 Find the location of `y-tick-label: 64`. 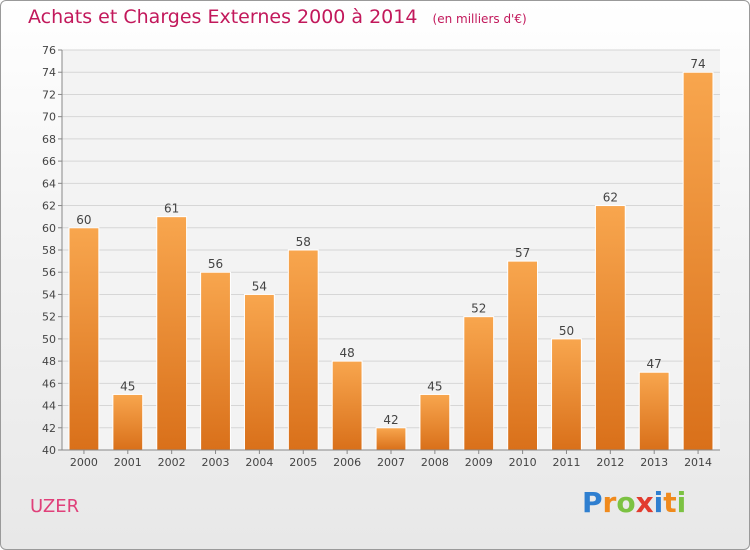

y-tick-label: 64 is located at coordinates (49, 183).